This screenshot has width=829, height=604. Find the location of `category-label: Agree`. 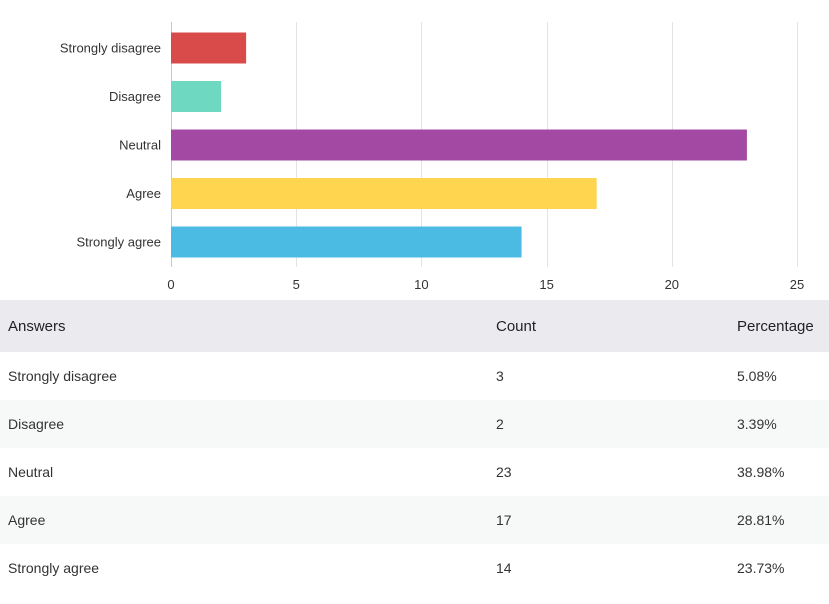

category-label: Agree is located at coordinates (143, 193).